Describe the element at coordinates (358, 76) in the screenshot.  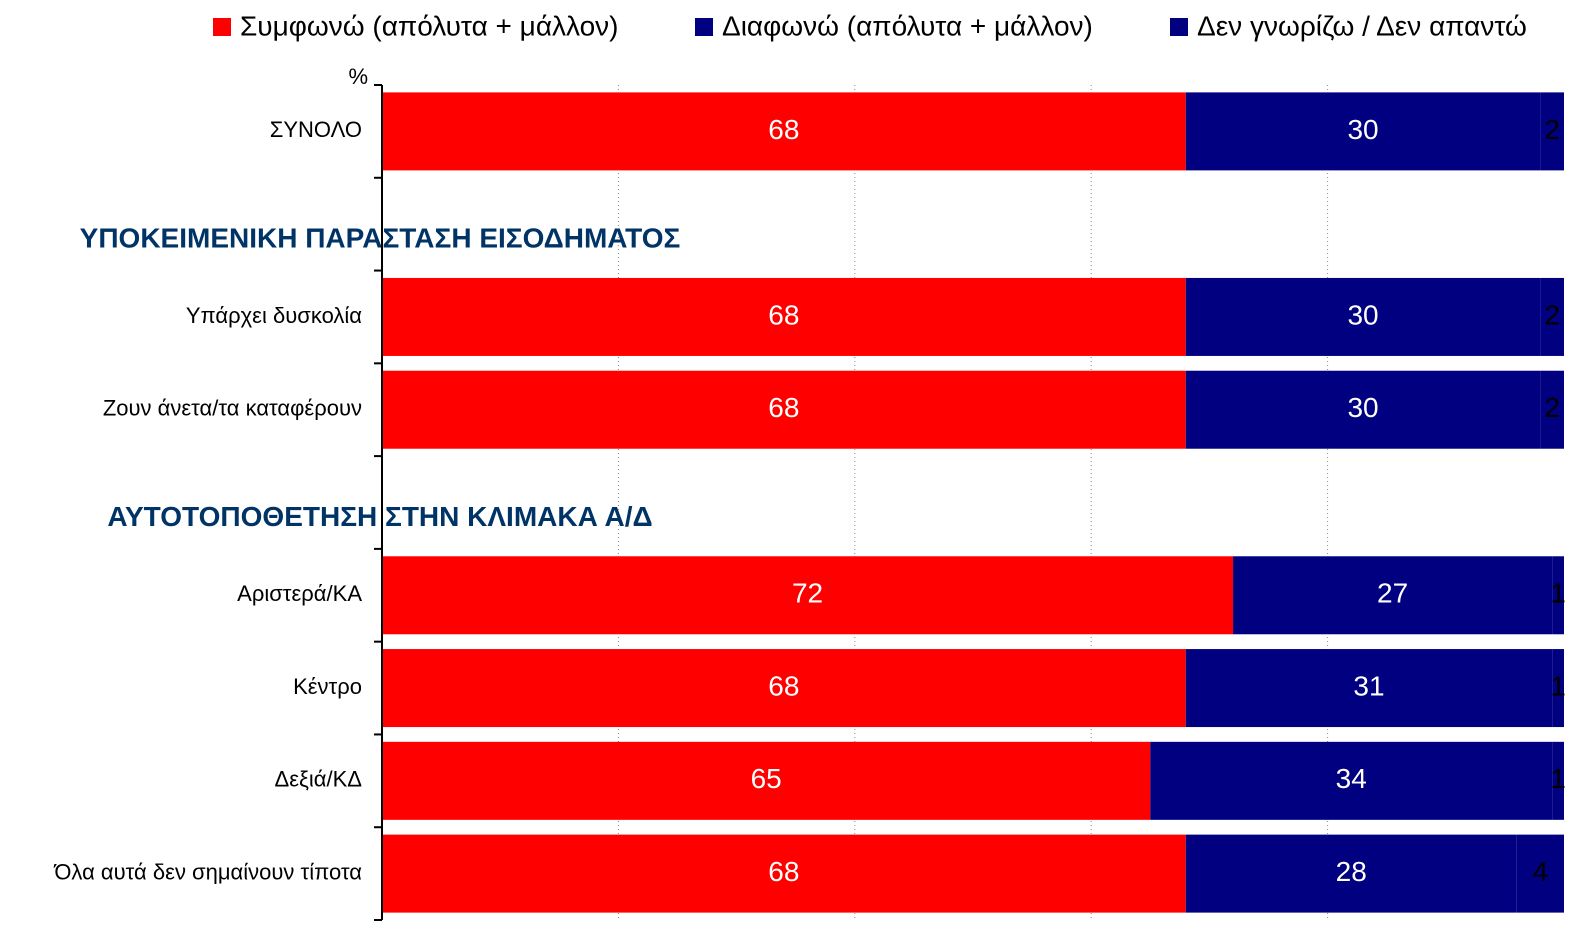
I see `unit-label: %` at that location.